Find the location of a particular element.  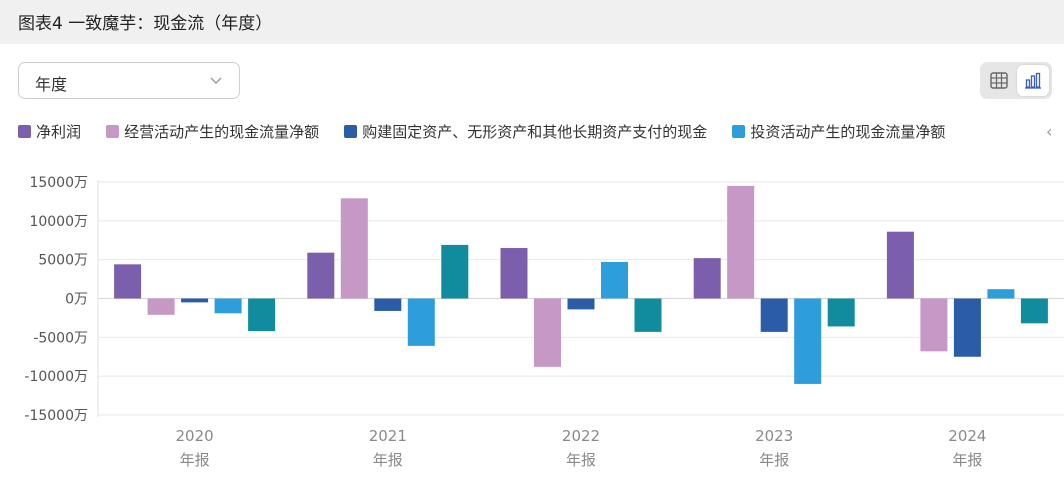

y-tick-label: 0万 is located at coordinates (76, 300).